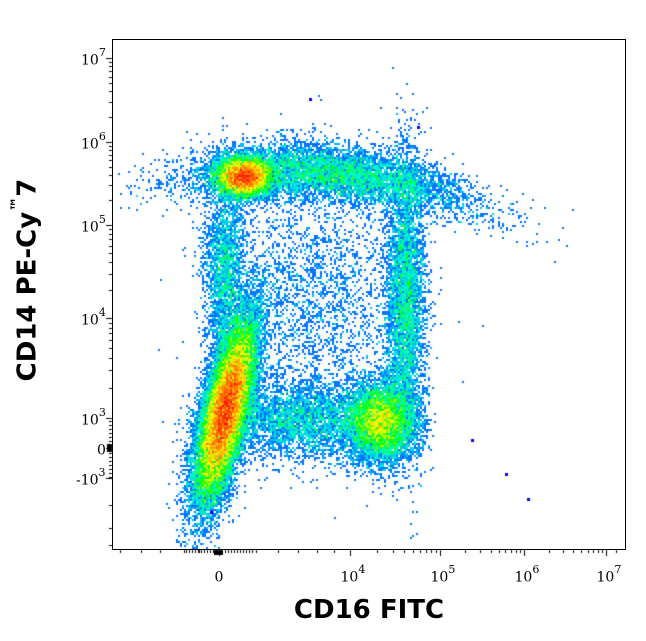 This screenshot has width=646, height=641. I want to click on x-axis-label: CD16 FITC, so click(369, 610).